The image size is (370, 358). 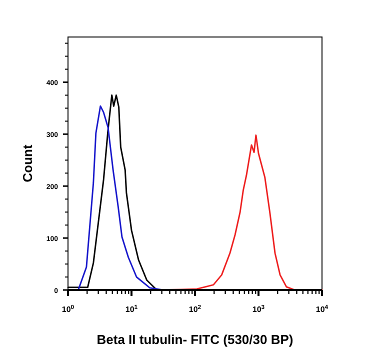 I want to click on x-tick-label: 10$^{0}$, so click(x=68, y=309).